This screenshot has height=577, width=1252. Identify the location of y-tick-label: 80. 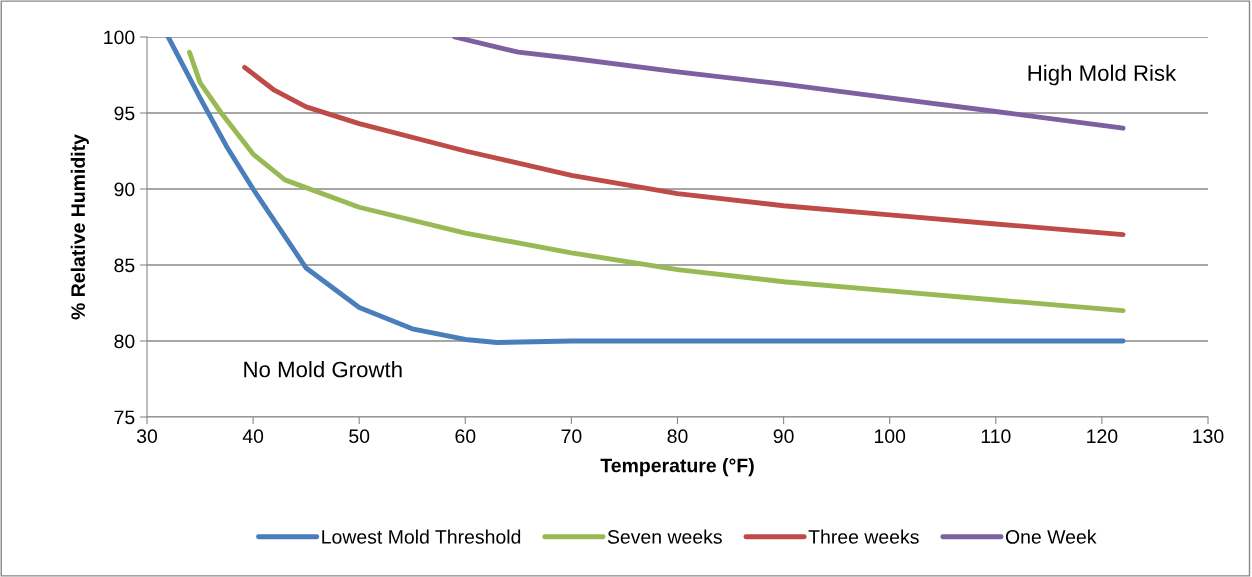
(124, 341).